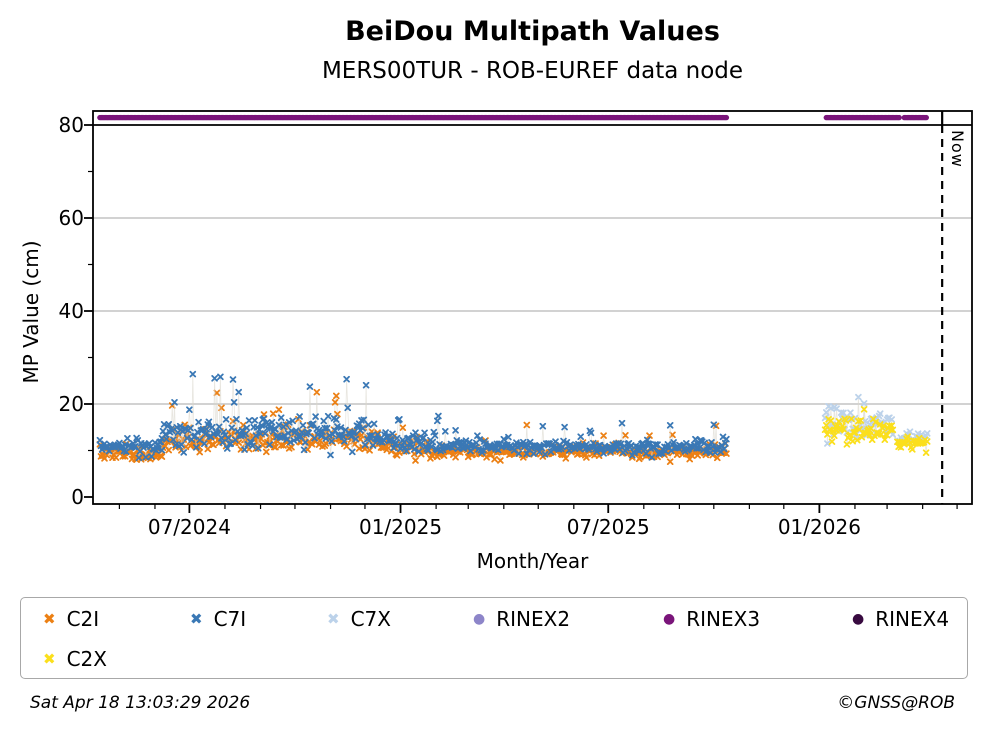 This screenshot has height=734, width=992. What do you see at coordinates (532, 31) in the screenshot?
I see `chart-title: BeiDou Multipath Values` at bounding box center [532, 31].